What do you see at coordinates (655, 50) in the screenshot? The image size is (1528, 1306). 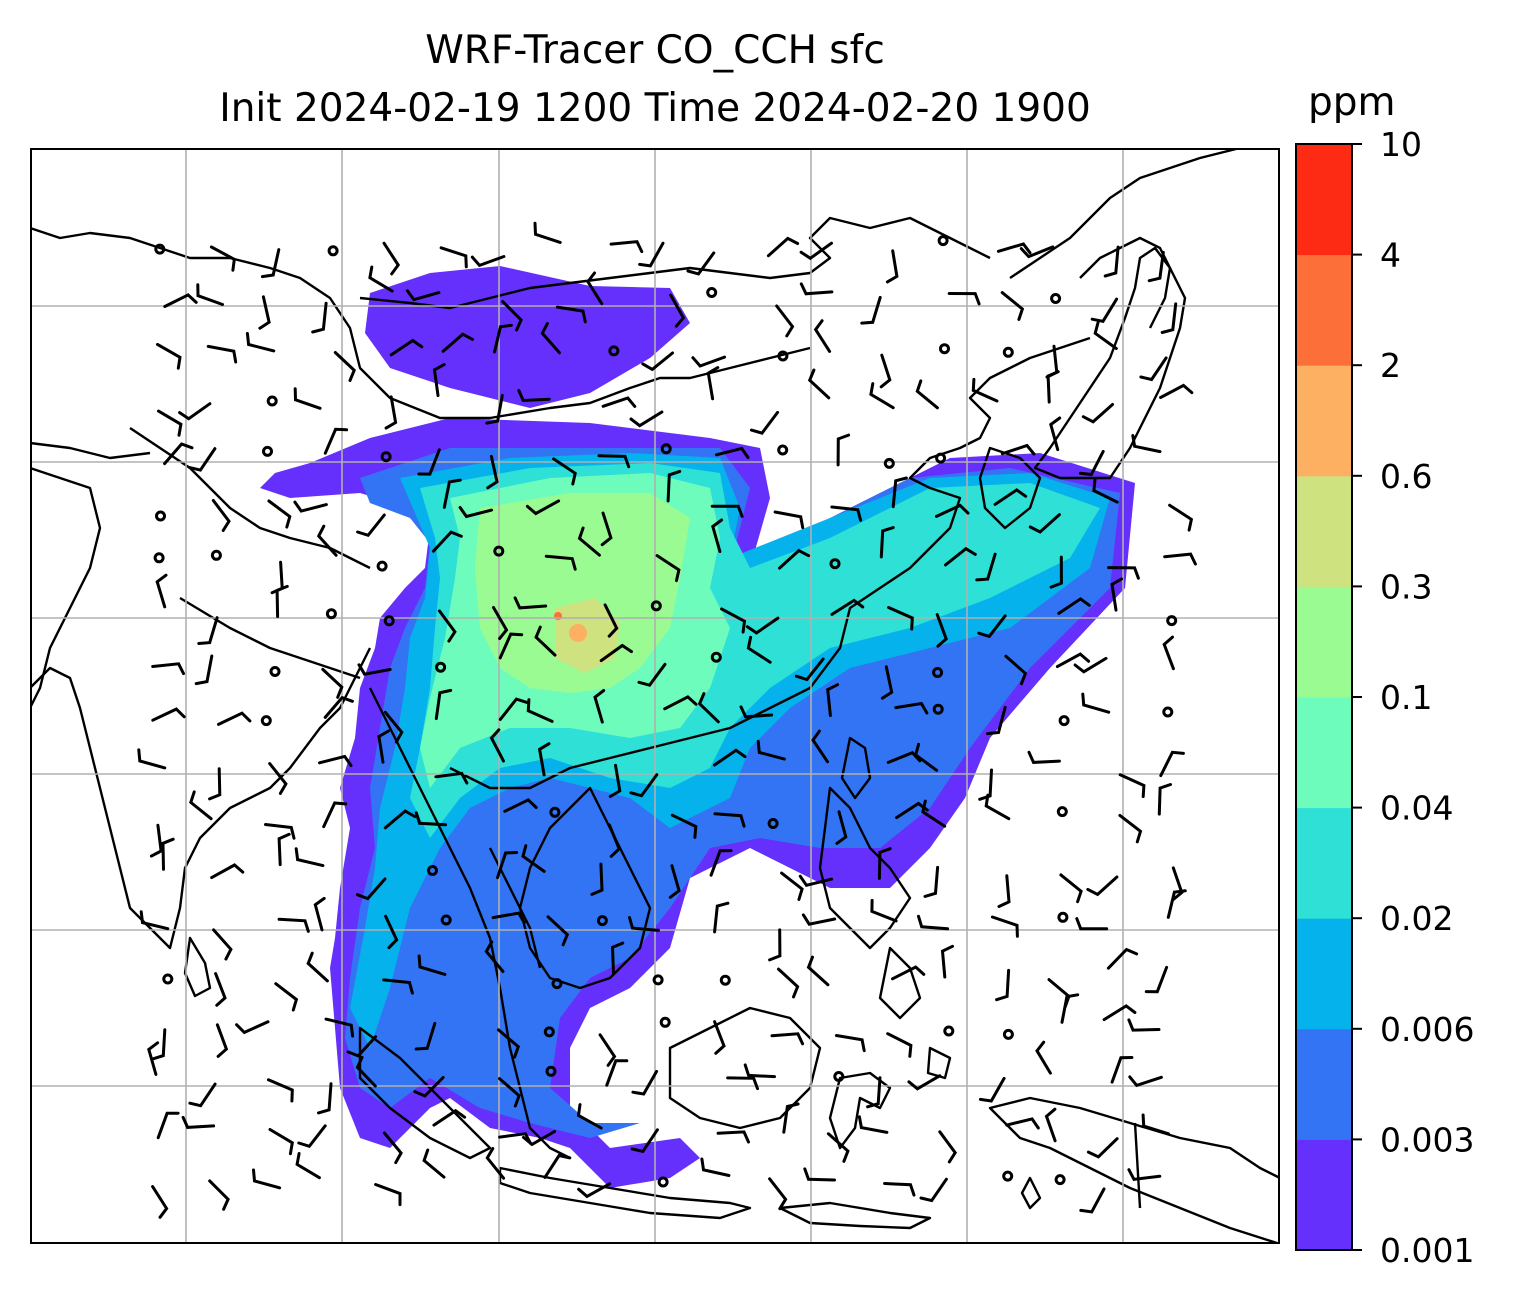 I see `map-title: WRF-Tracer CO_CCH sfc` at bounding box center [655, 50].